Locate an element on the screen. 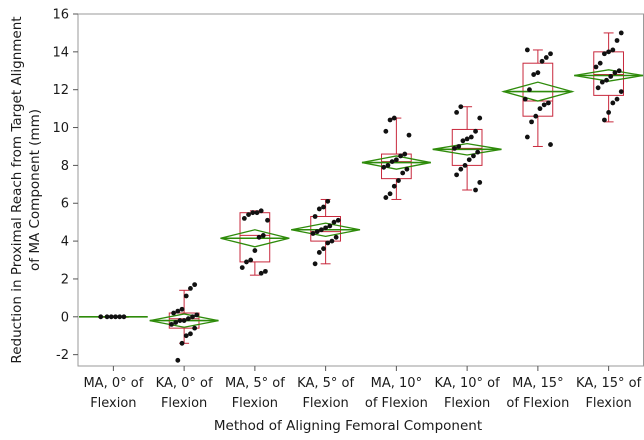 This screenshot has width=644, height=440. x-tick-label-line-1: MA, 5° of is located at coordinates (255, 383).